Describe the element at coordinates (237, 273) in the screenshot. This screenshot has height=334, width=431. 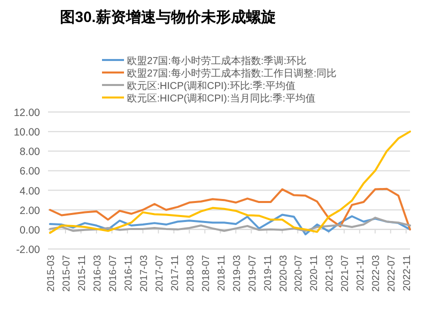
I see `x-tick-label: 2019-03` at that location.